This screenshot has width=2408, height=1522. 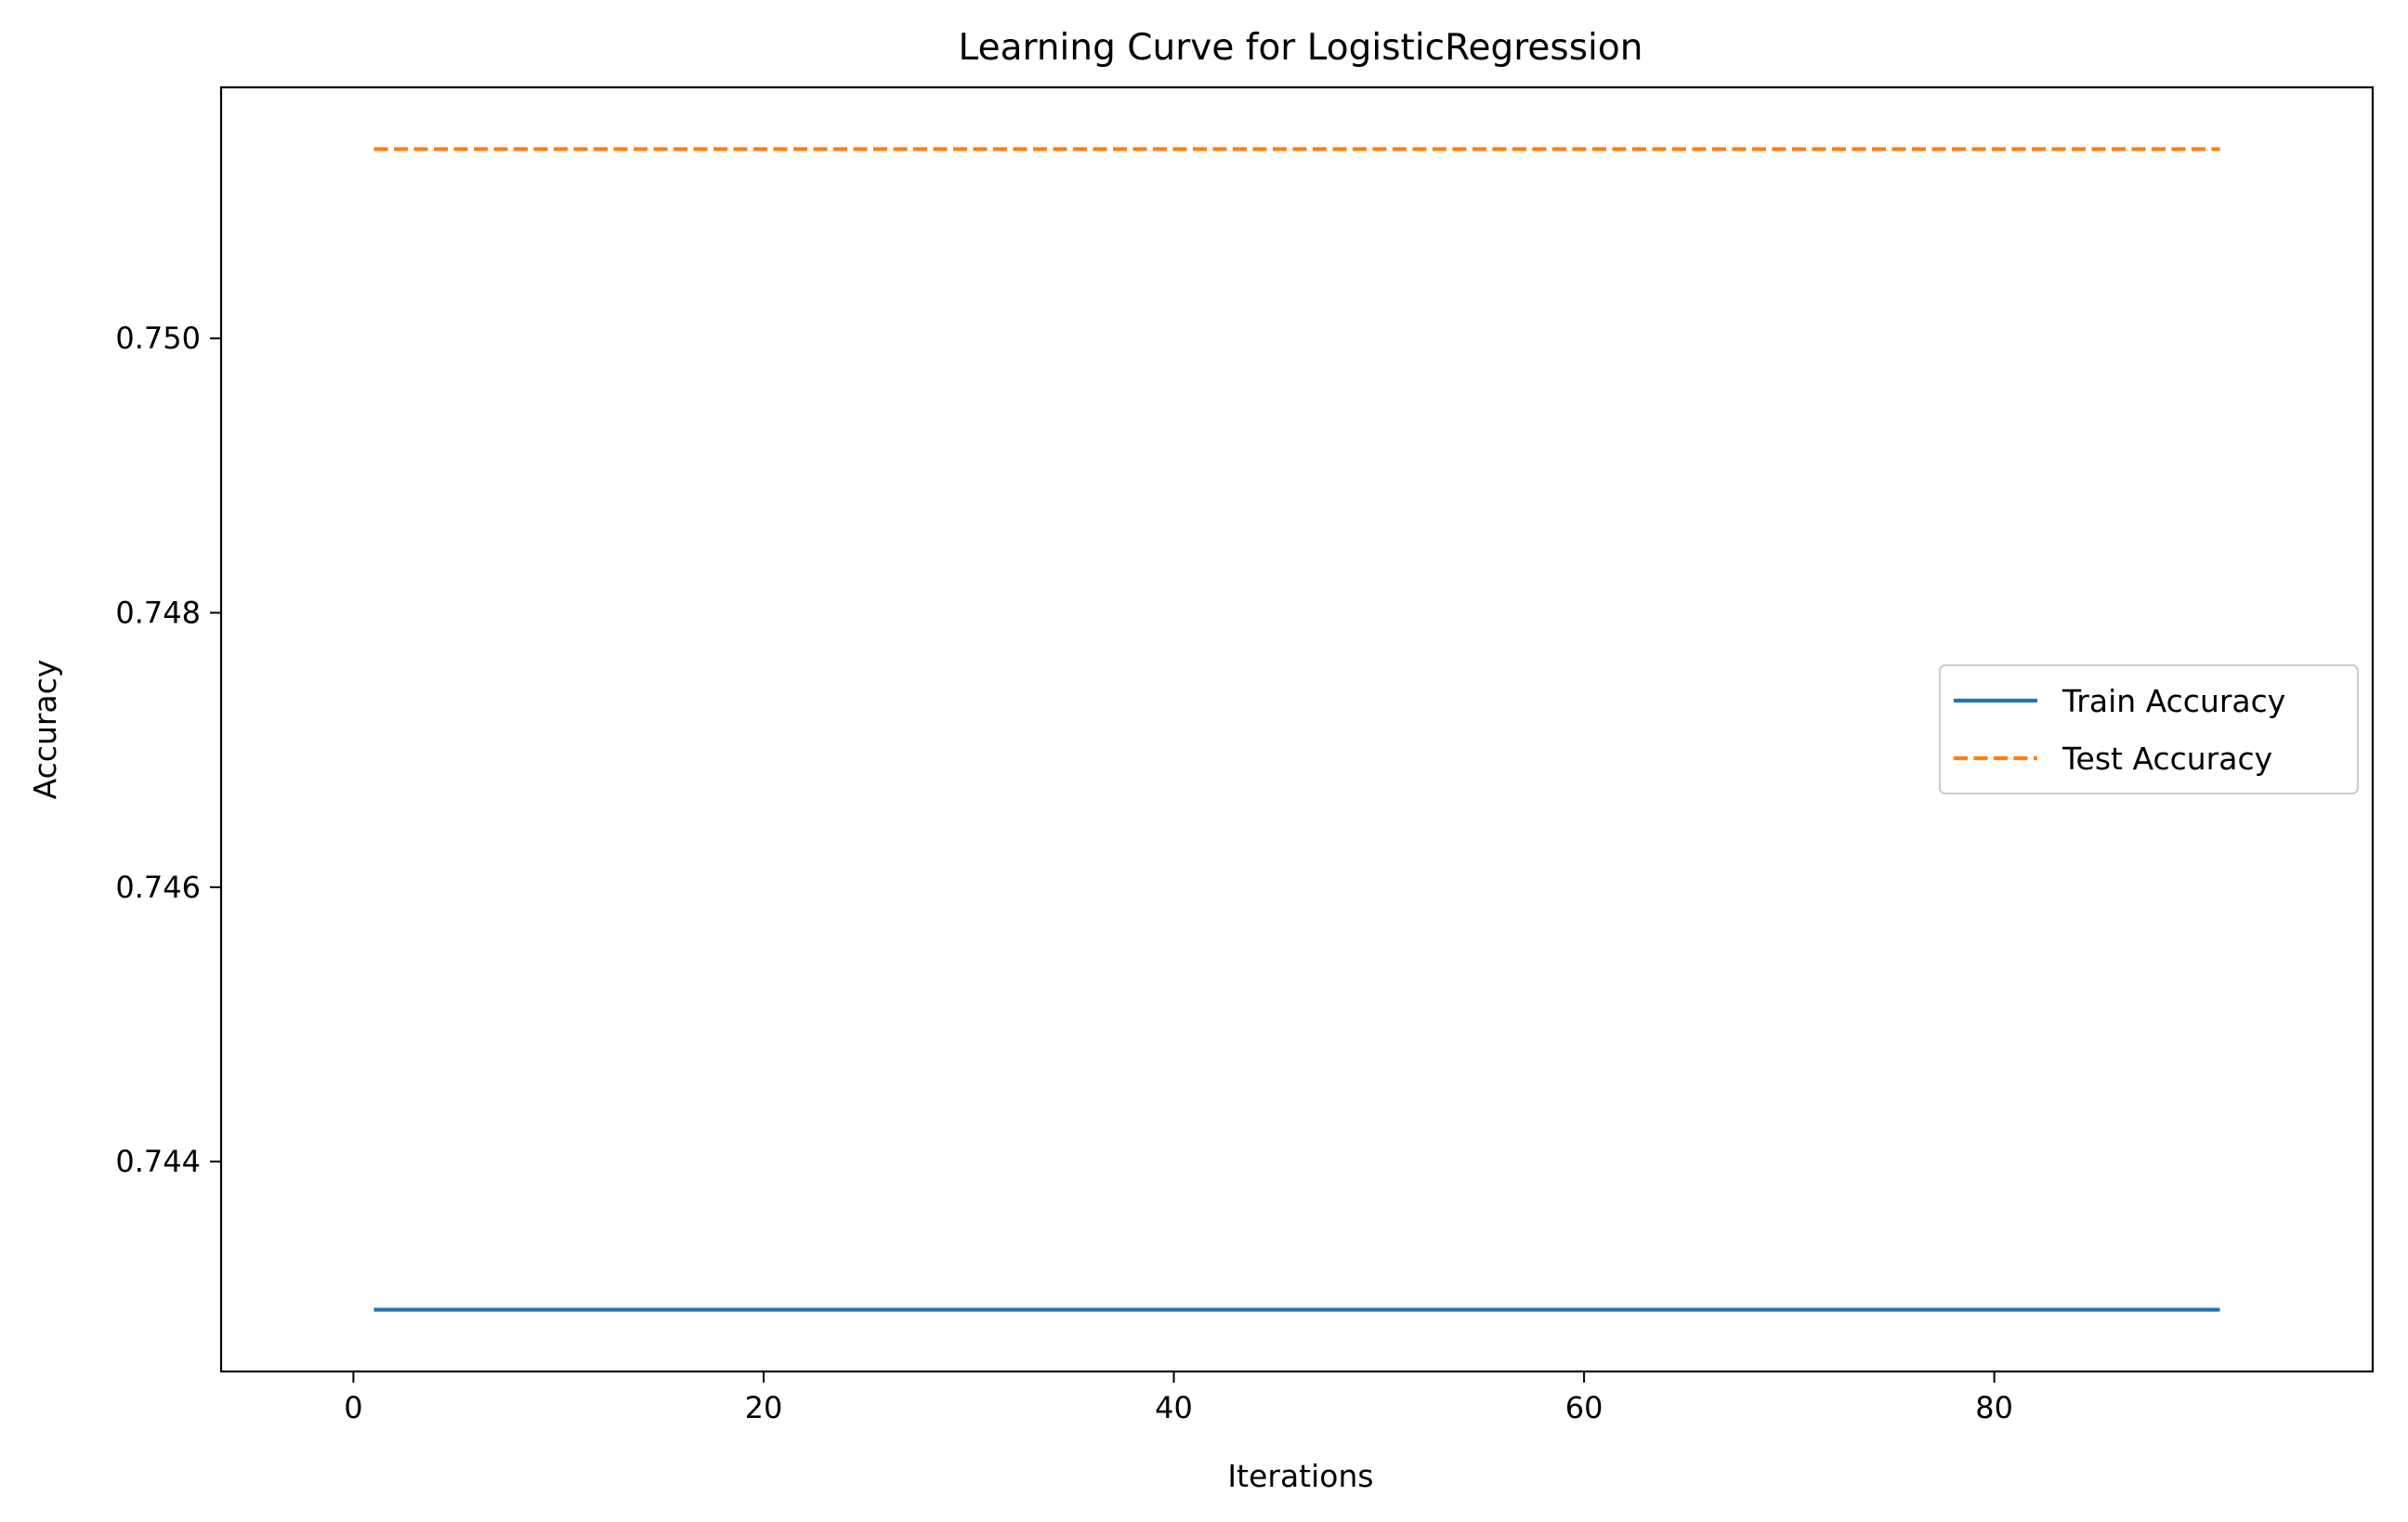 I want to click on y-tick-label: 0.744, so click(x=158, y=1161).